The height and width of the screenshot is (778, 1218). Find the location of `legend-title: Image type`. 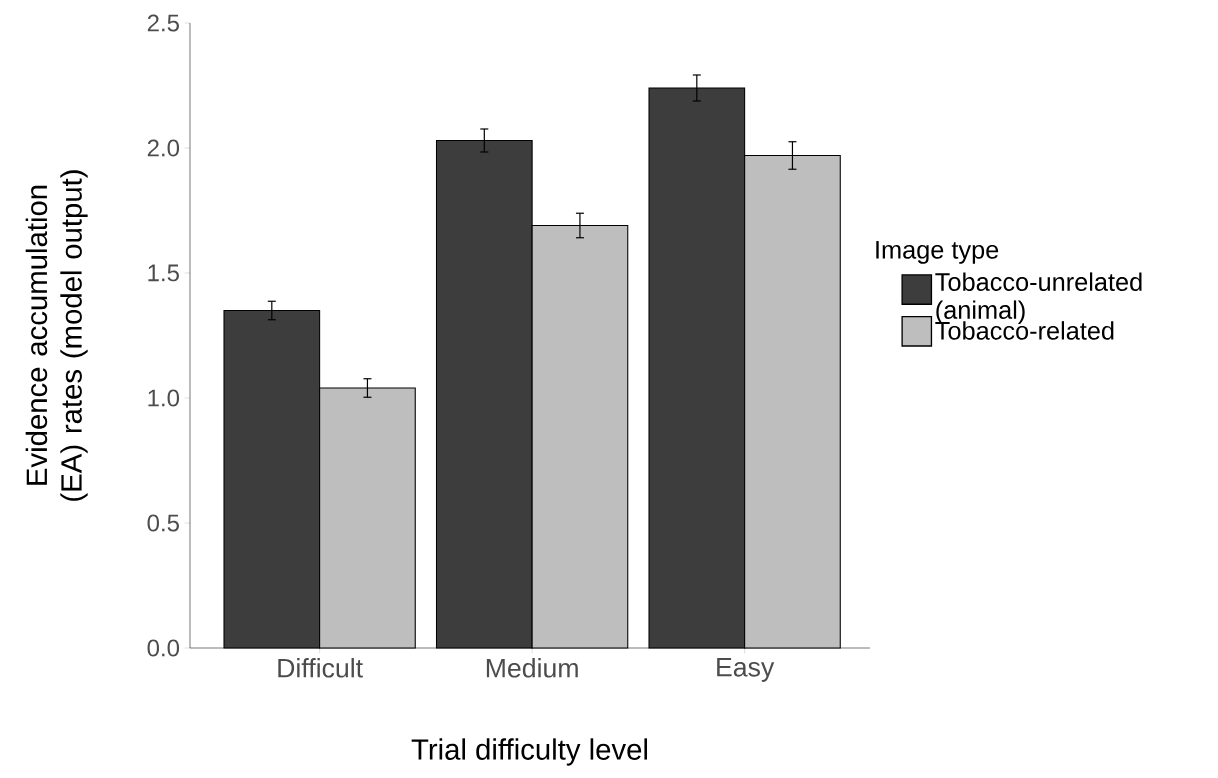

legend-title: Image type is located at coordinates (937, 252).